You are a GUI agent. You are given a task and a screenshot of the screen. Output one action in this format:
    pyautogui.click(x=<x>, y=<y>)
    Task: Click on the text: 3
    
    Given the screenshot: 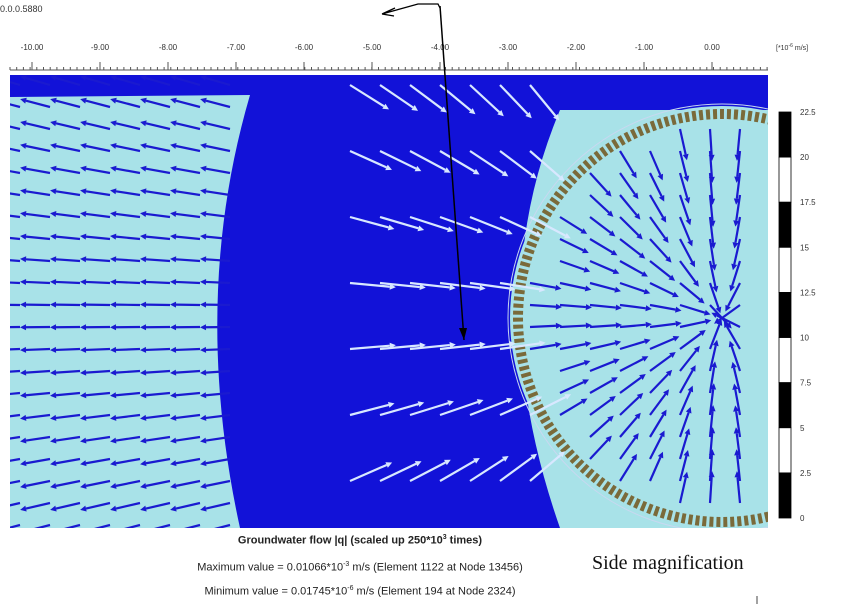 What is the action you would take?
    pyautogui.click(x=444, y=537)
    